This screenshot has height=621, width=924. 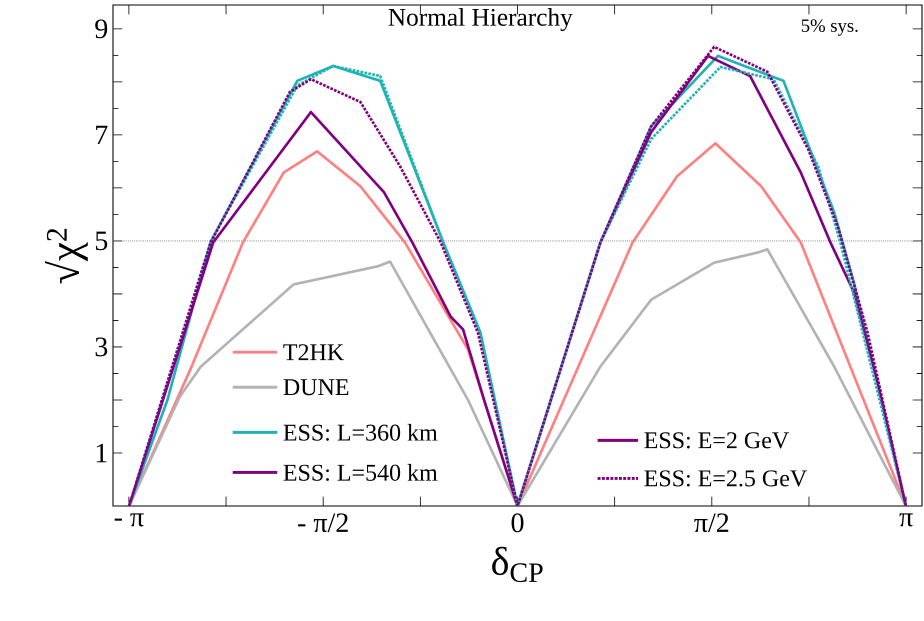 What do you see at coordinates (66, 256) in the screenshot?
I see `y-axis-title: √χ$^{2}$` at bounding box center [66, 256].